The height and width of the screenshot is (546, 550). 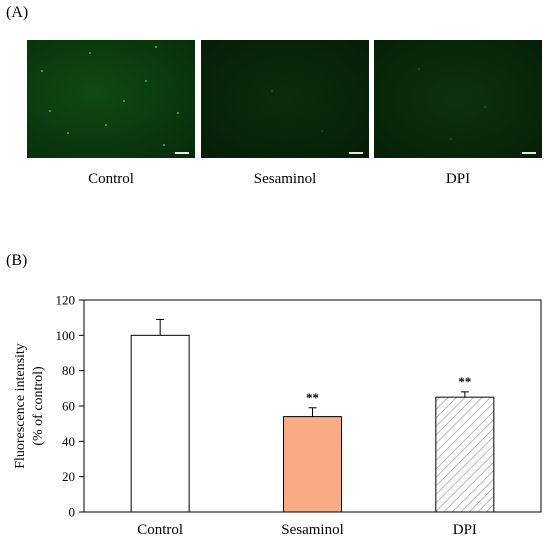 What do you see at coordinates (312, 464) in the screenshot?
I see `bar-sesaminol` at bounding box center [312, 464].